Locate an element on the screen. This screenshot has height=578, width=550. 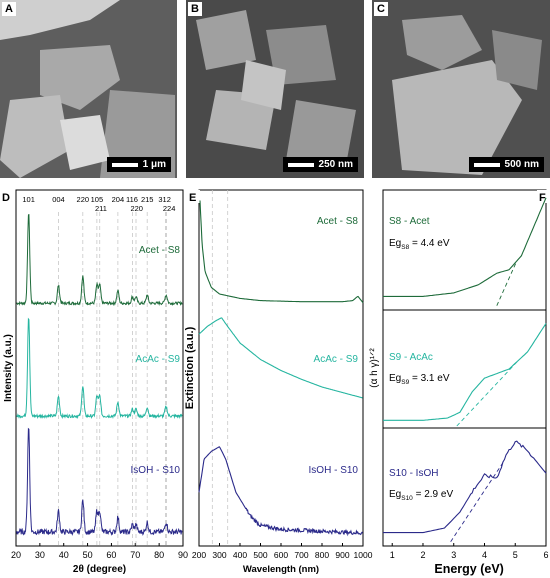
peak-index-label: 224 is located at coordinates (169, 208).